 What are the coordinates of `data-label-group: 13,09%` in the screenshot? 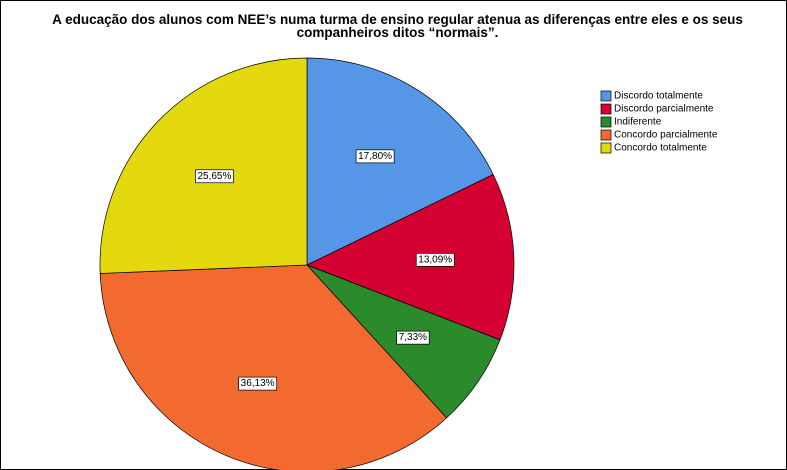 It's located at (435, 260).